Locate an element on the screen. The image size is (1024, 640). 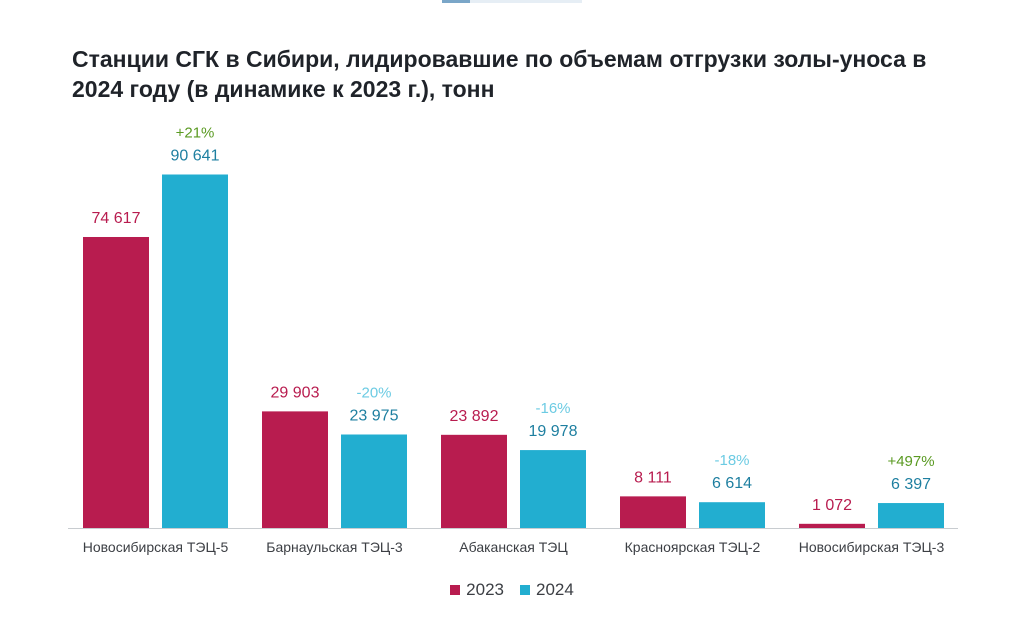
legend-item-2024: 2024 is located at coordinates (547, 590).